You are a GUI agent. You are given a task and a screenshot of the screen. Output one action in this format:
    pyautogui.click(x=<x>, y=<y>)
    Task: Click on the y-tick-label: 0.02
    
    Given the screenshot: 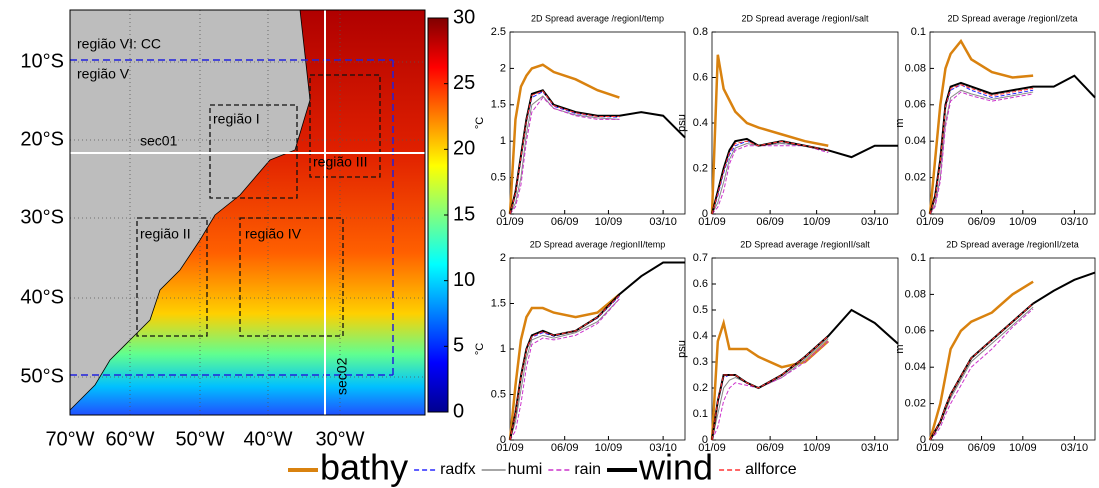 What is the action you would take?
    pyautogui.click(x=915, y=404)
    